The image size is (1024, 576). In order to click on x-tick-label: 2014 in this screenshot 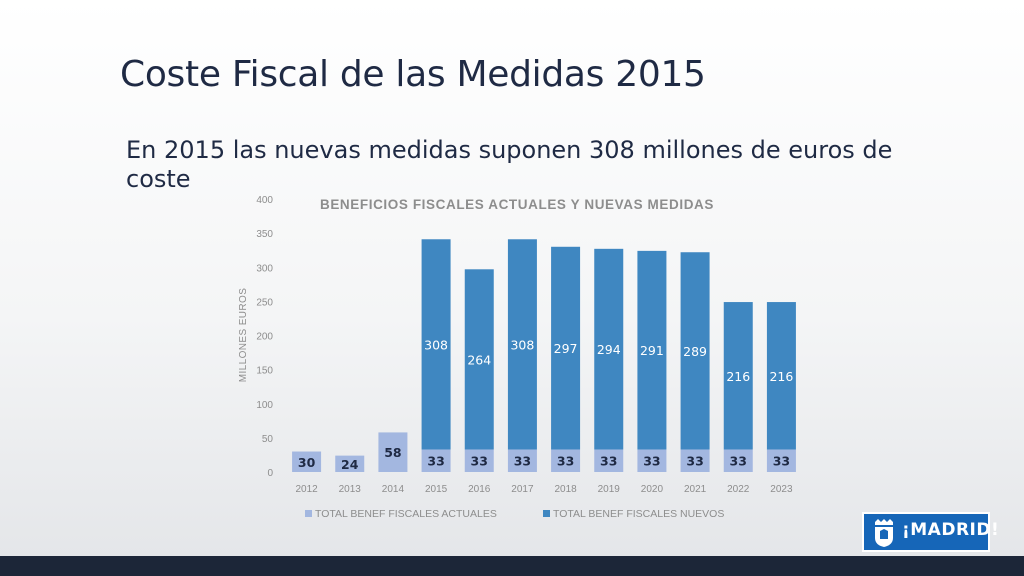, I will do `click(393, 489)`.